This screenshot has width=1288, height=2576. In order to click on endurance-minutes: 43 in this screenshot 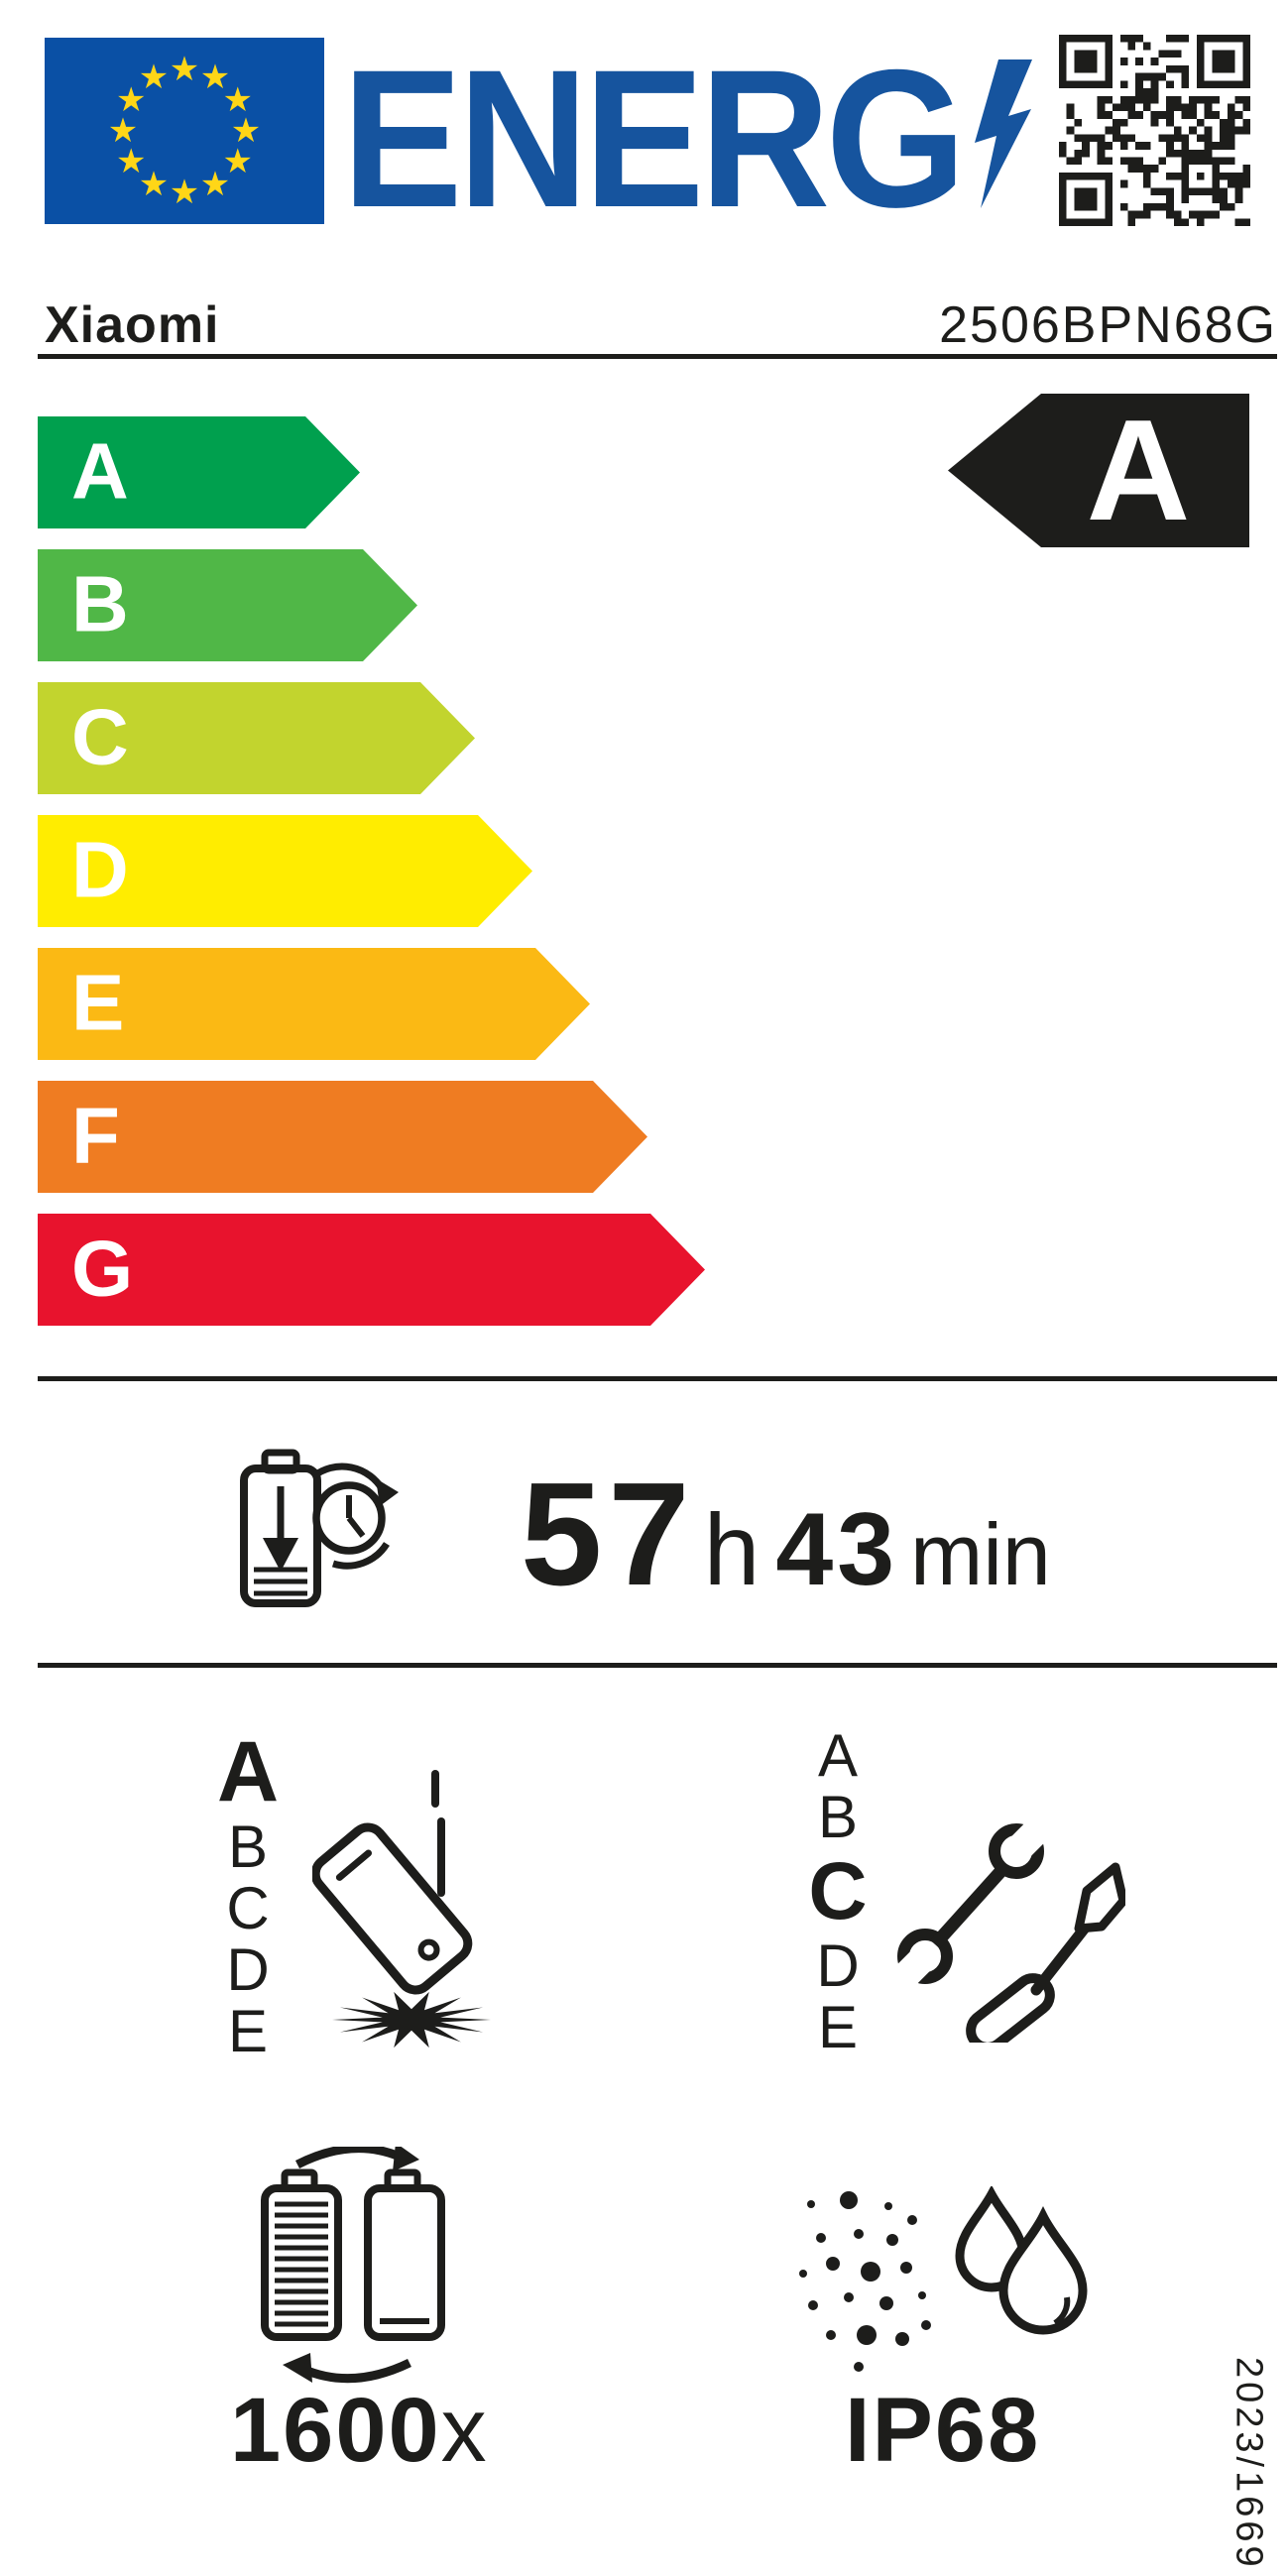, I will do `click(837, 1549)`.